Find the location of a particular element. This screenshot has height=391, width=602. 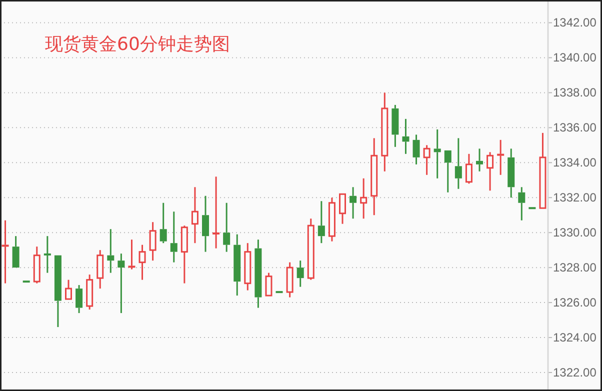

y-tick-label: 1334.00 is located at coordinates (575, 163).